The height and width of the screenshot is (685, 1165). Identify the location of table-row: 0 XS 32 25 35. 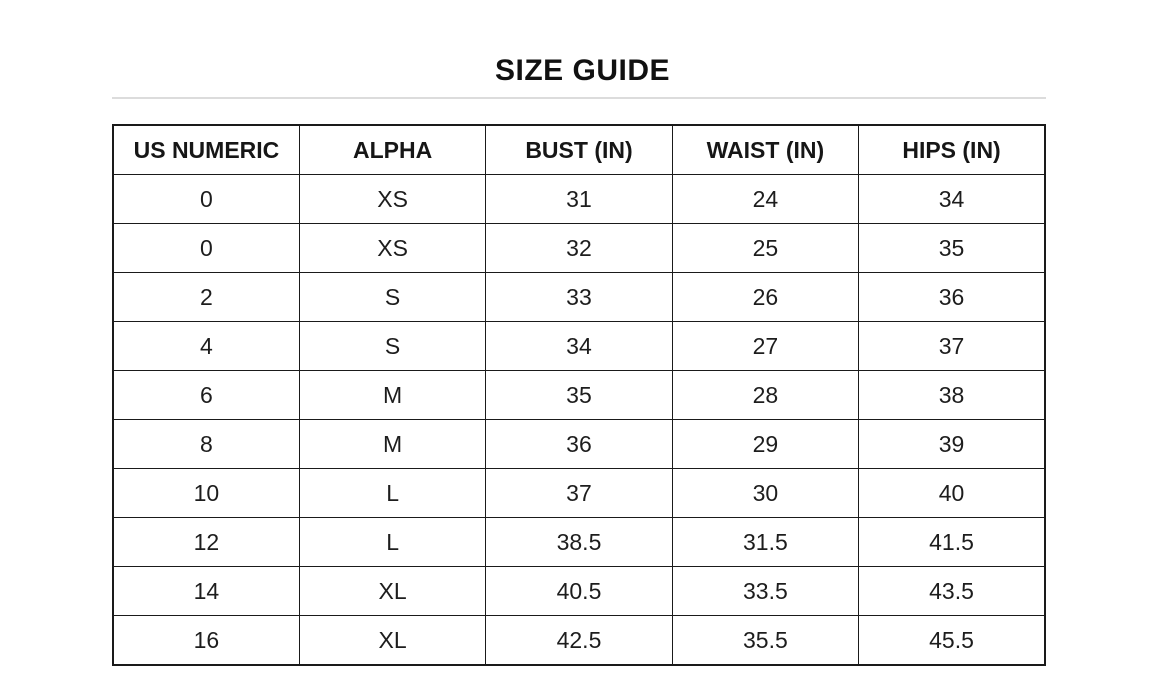
(579, 248).